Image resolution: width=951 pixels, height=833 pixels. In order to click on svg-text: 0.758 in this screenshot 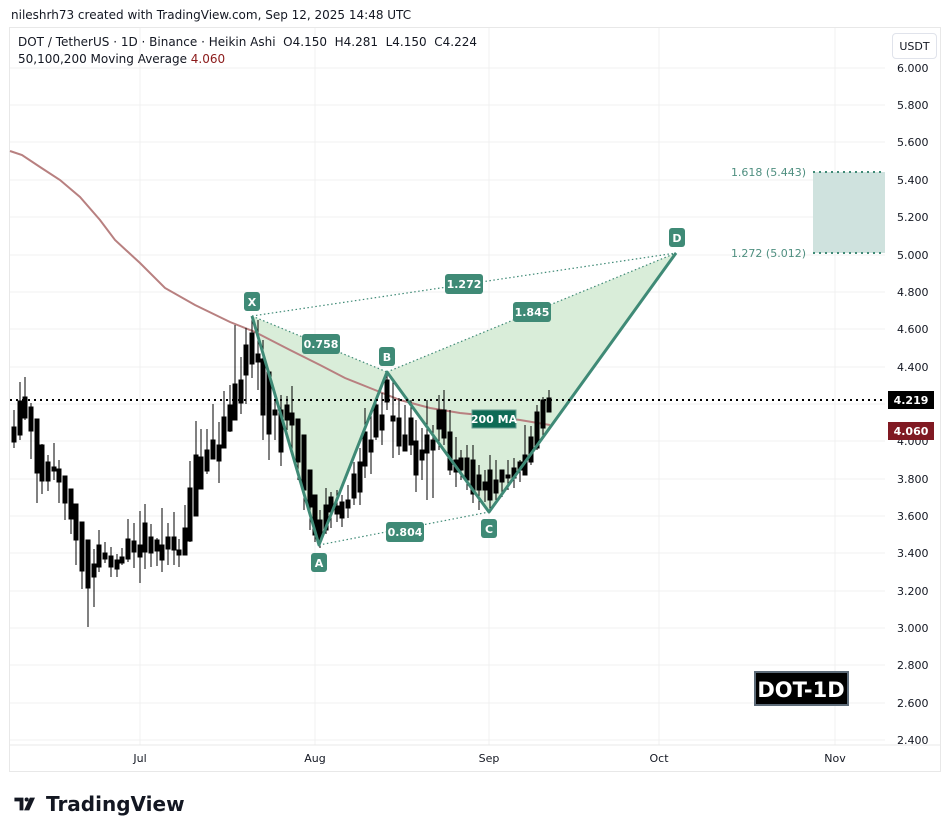, I will do `click(321, 344)`.